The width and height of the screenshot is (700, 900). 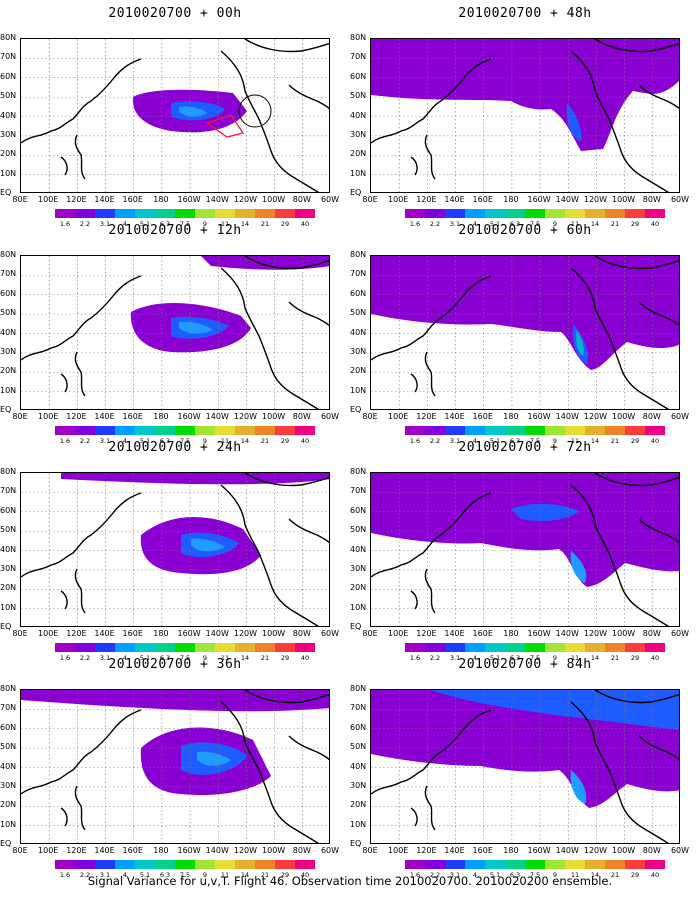 I want to click on lat-tick-label: 30N, so click(x=8, y=351).